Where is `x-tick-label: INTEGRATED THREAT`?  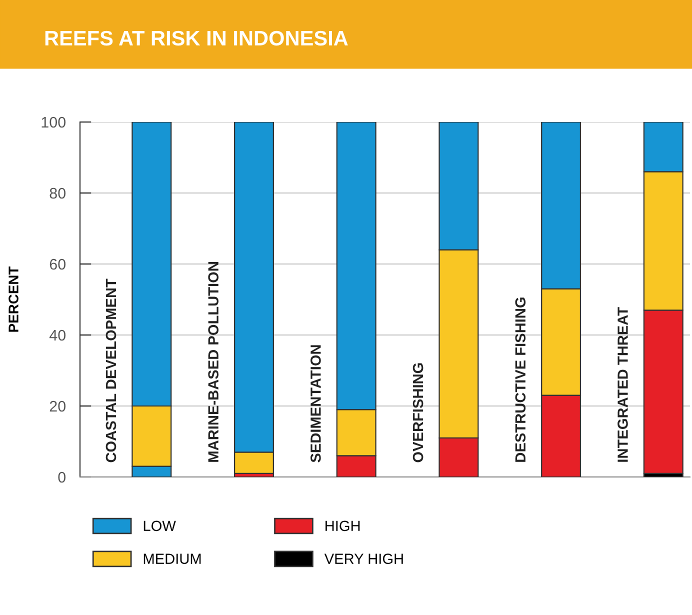
x-tick-label: INTEGRATED THREAT is located at coordinates (623, 384).